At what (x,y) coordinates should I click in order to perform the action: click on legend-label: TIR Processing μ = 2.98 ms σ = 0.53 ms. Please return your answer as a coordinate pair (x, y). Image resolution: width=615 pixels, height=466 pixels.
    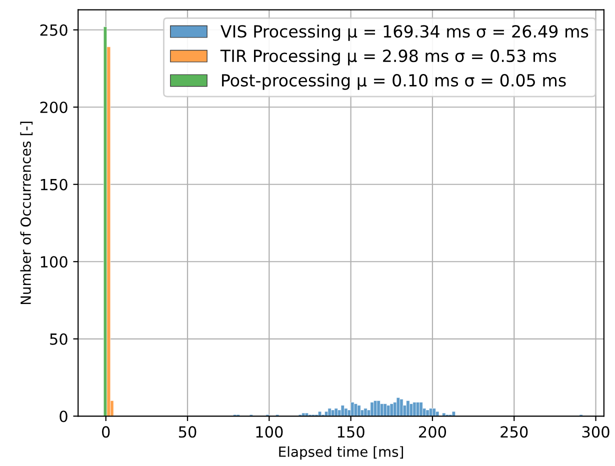
    Looking at the image, I should click on (388, 57).